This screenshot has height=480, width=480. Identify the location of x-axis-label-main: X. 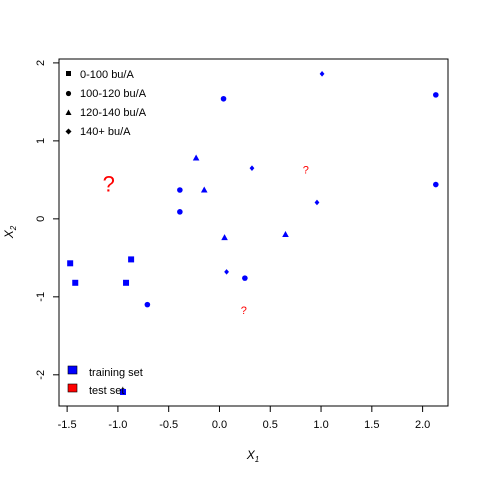
(251, 455).